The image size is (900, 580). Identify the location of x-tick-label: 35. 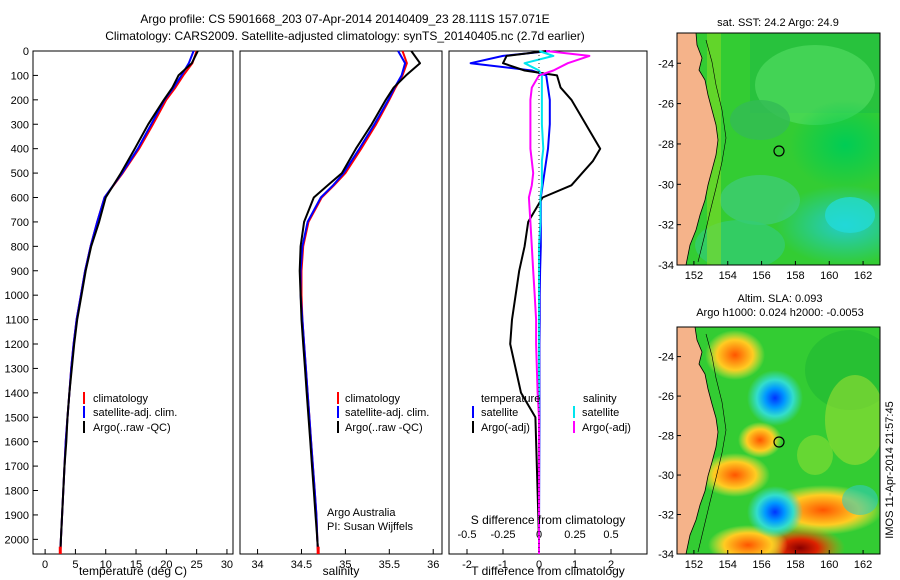
(345, 565).